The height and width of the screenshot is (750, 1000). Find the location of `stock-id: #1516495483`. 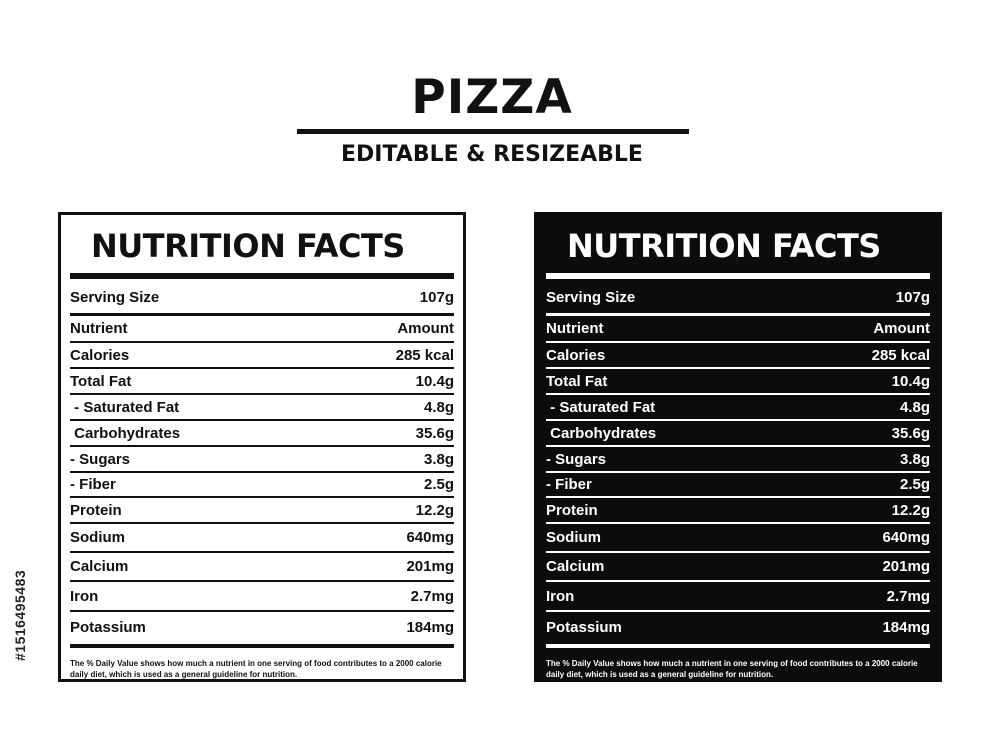

stock-id: #1516495483 is located at coordinates (20, 615).